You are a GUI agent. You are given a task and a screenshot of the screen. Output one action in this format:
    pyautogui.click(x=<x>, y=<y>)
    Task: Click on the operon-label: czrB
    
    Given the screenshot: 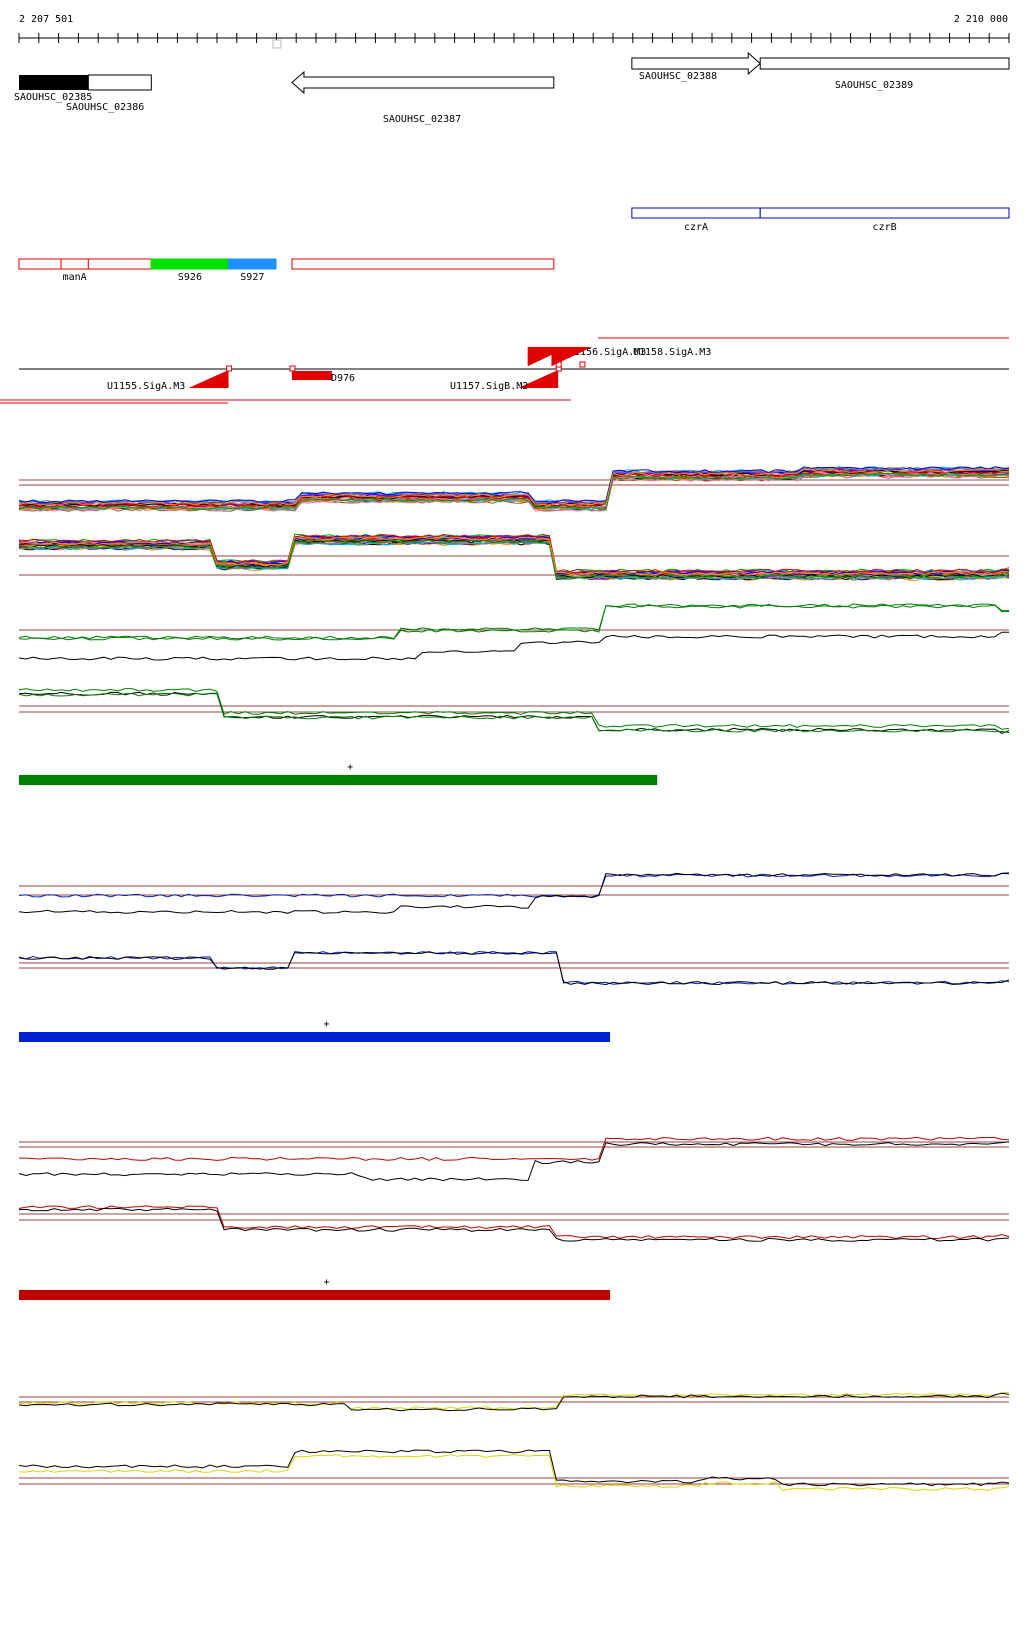 What is the action you would take?
    pyautogui.click(x=885, y=227)
    